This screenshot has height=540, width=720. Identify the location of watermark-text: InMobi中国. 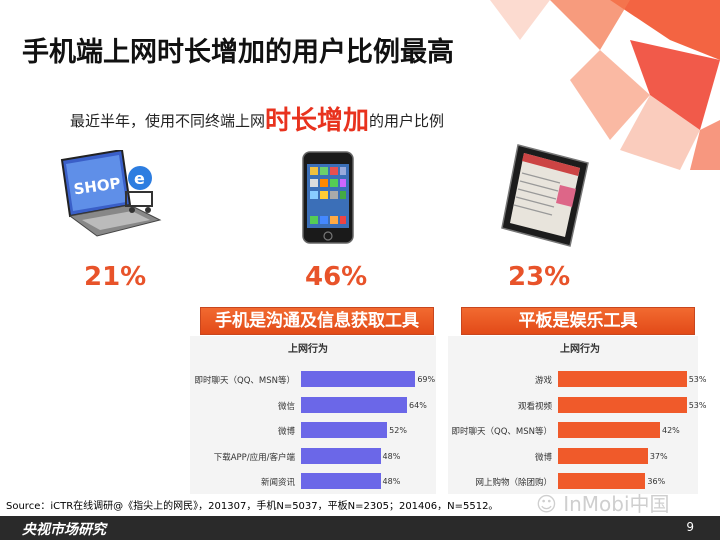
(616, 504).